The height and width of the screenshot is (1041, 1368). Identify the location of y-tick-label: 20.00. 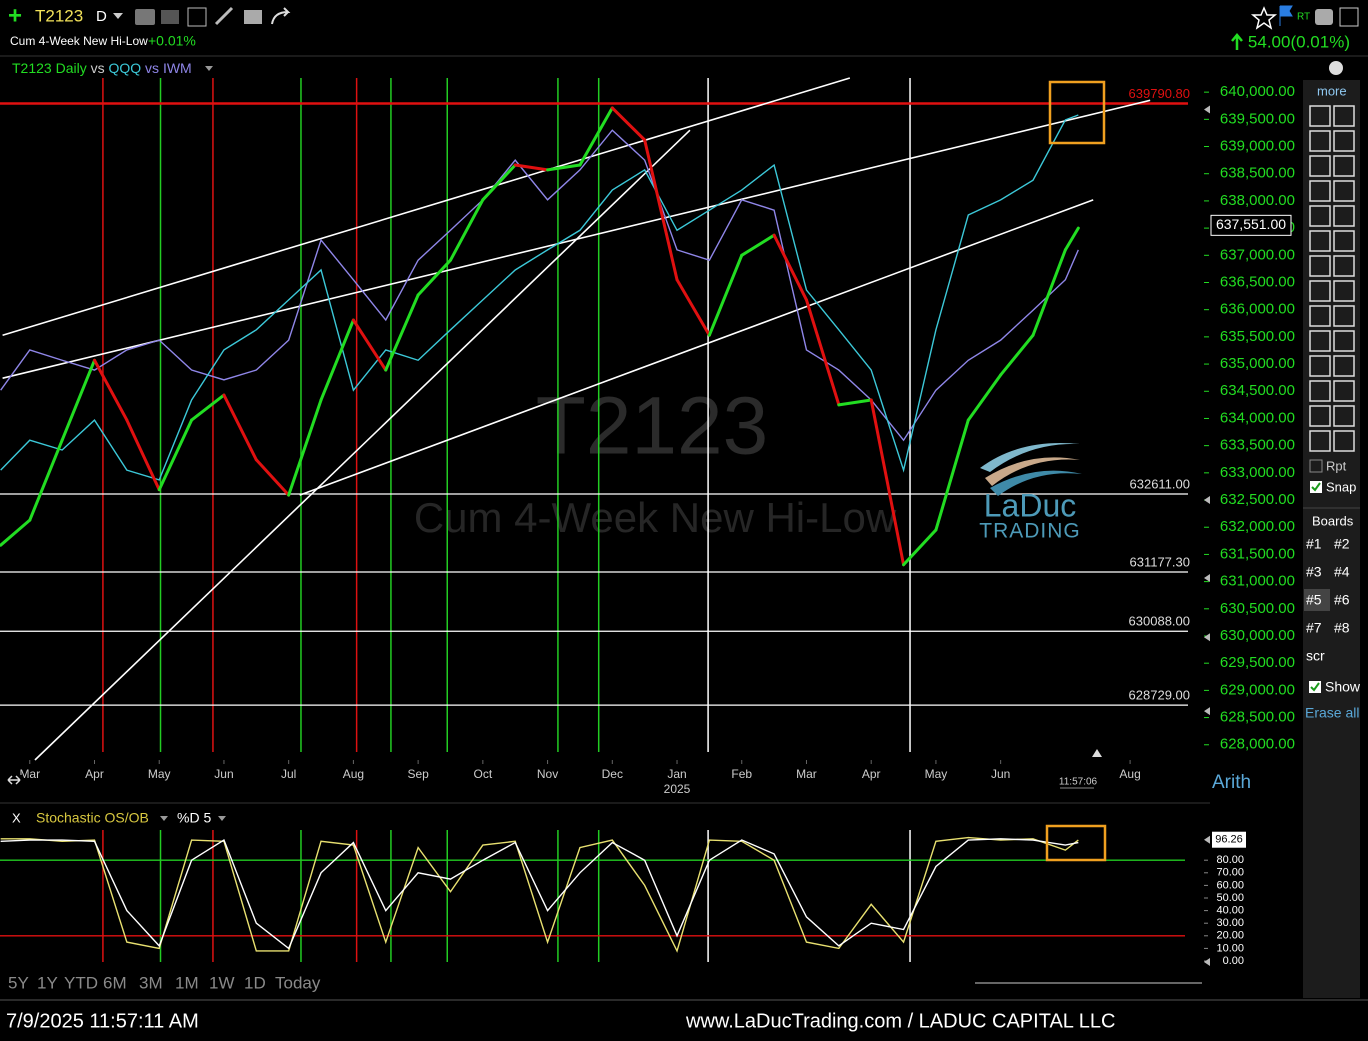
(1230, 936).